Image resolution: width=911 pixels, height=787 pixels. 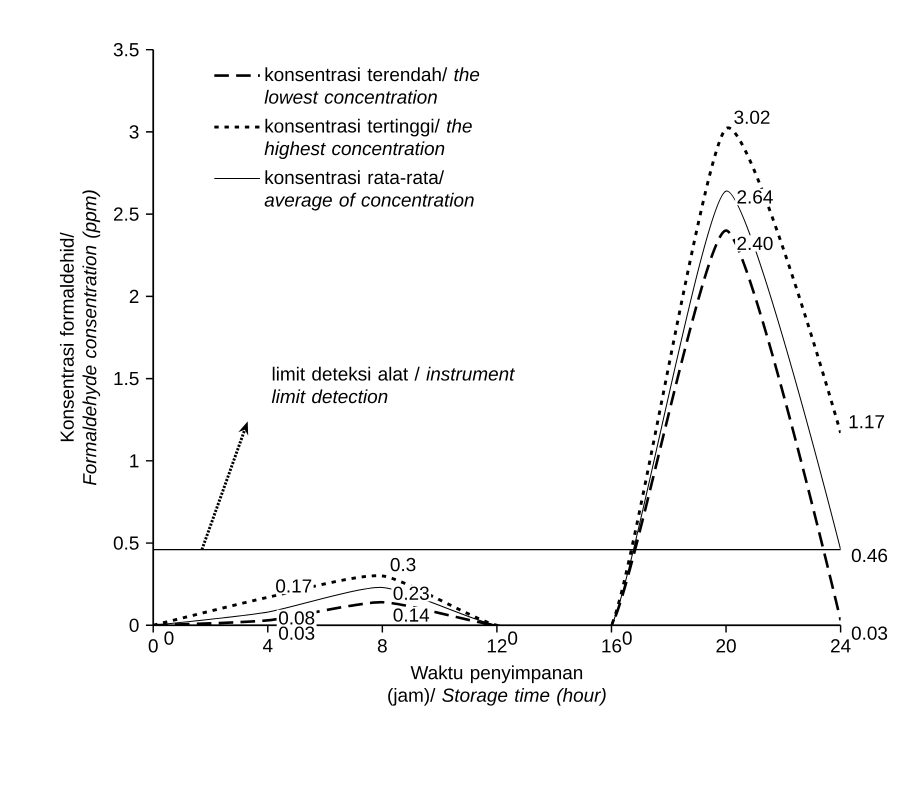 I want to click on data-label: 2.64, so click(x=755, y=197).